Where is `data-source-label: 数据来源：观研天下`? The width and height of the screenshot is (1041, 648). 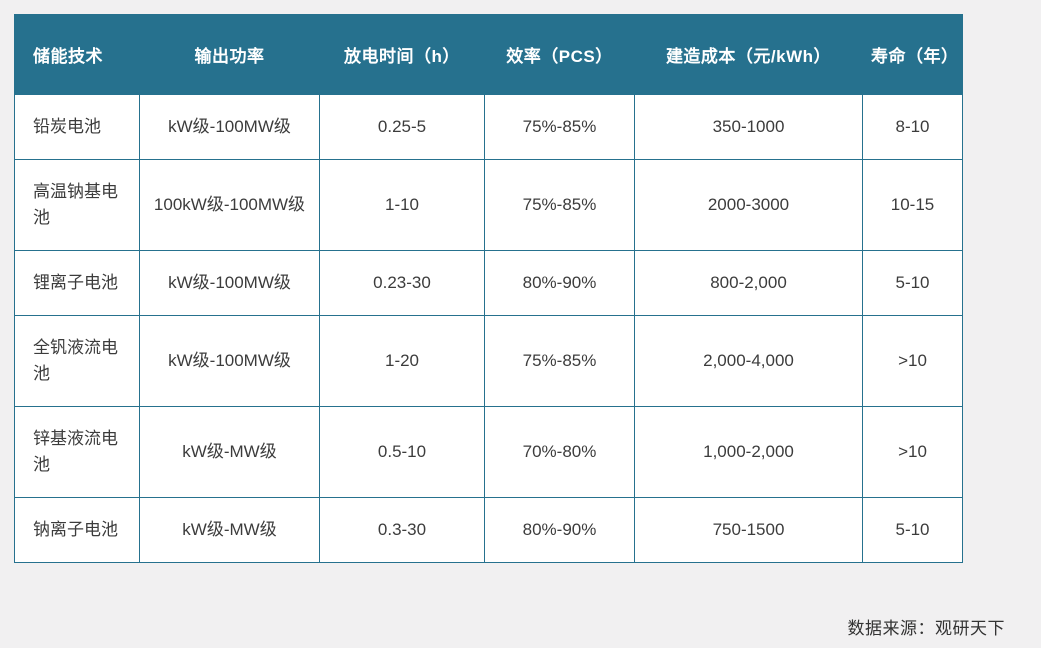
data-source-label: 数据来源：观研天下 is located at coordinates (926, 628).